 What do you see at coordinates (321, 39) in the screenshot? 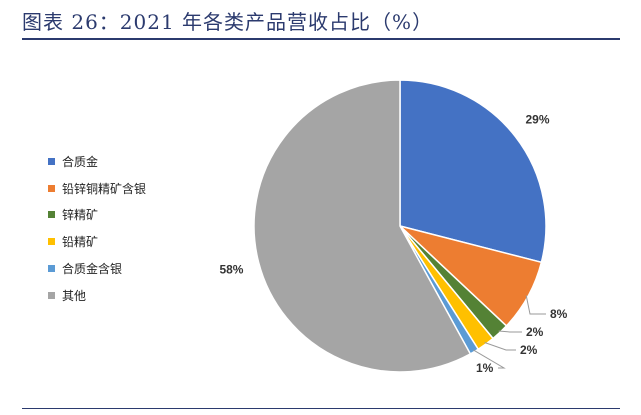
I see `title-underline` at bounding box center [321, 39].